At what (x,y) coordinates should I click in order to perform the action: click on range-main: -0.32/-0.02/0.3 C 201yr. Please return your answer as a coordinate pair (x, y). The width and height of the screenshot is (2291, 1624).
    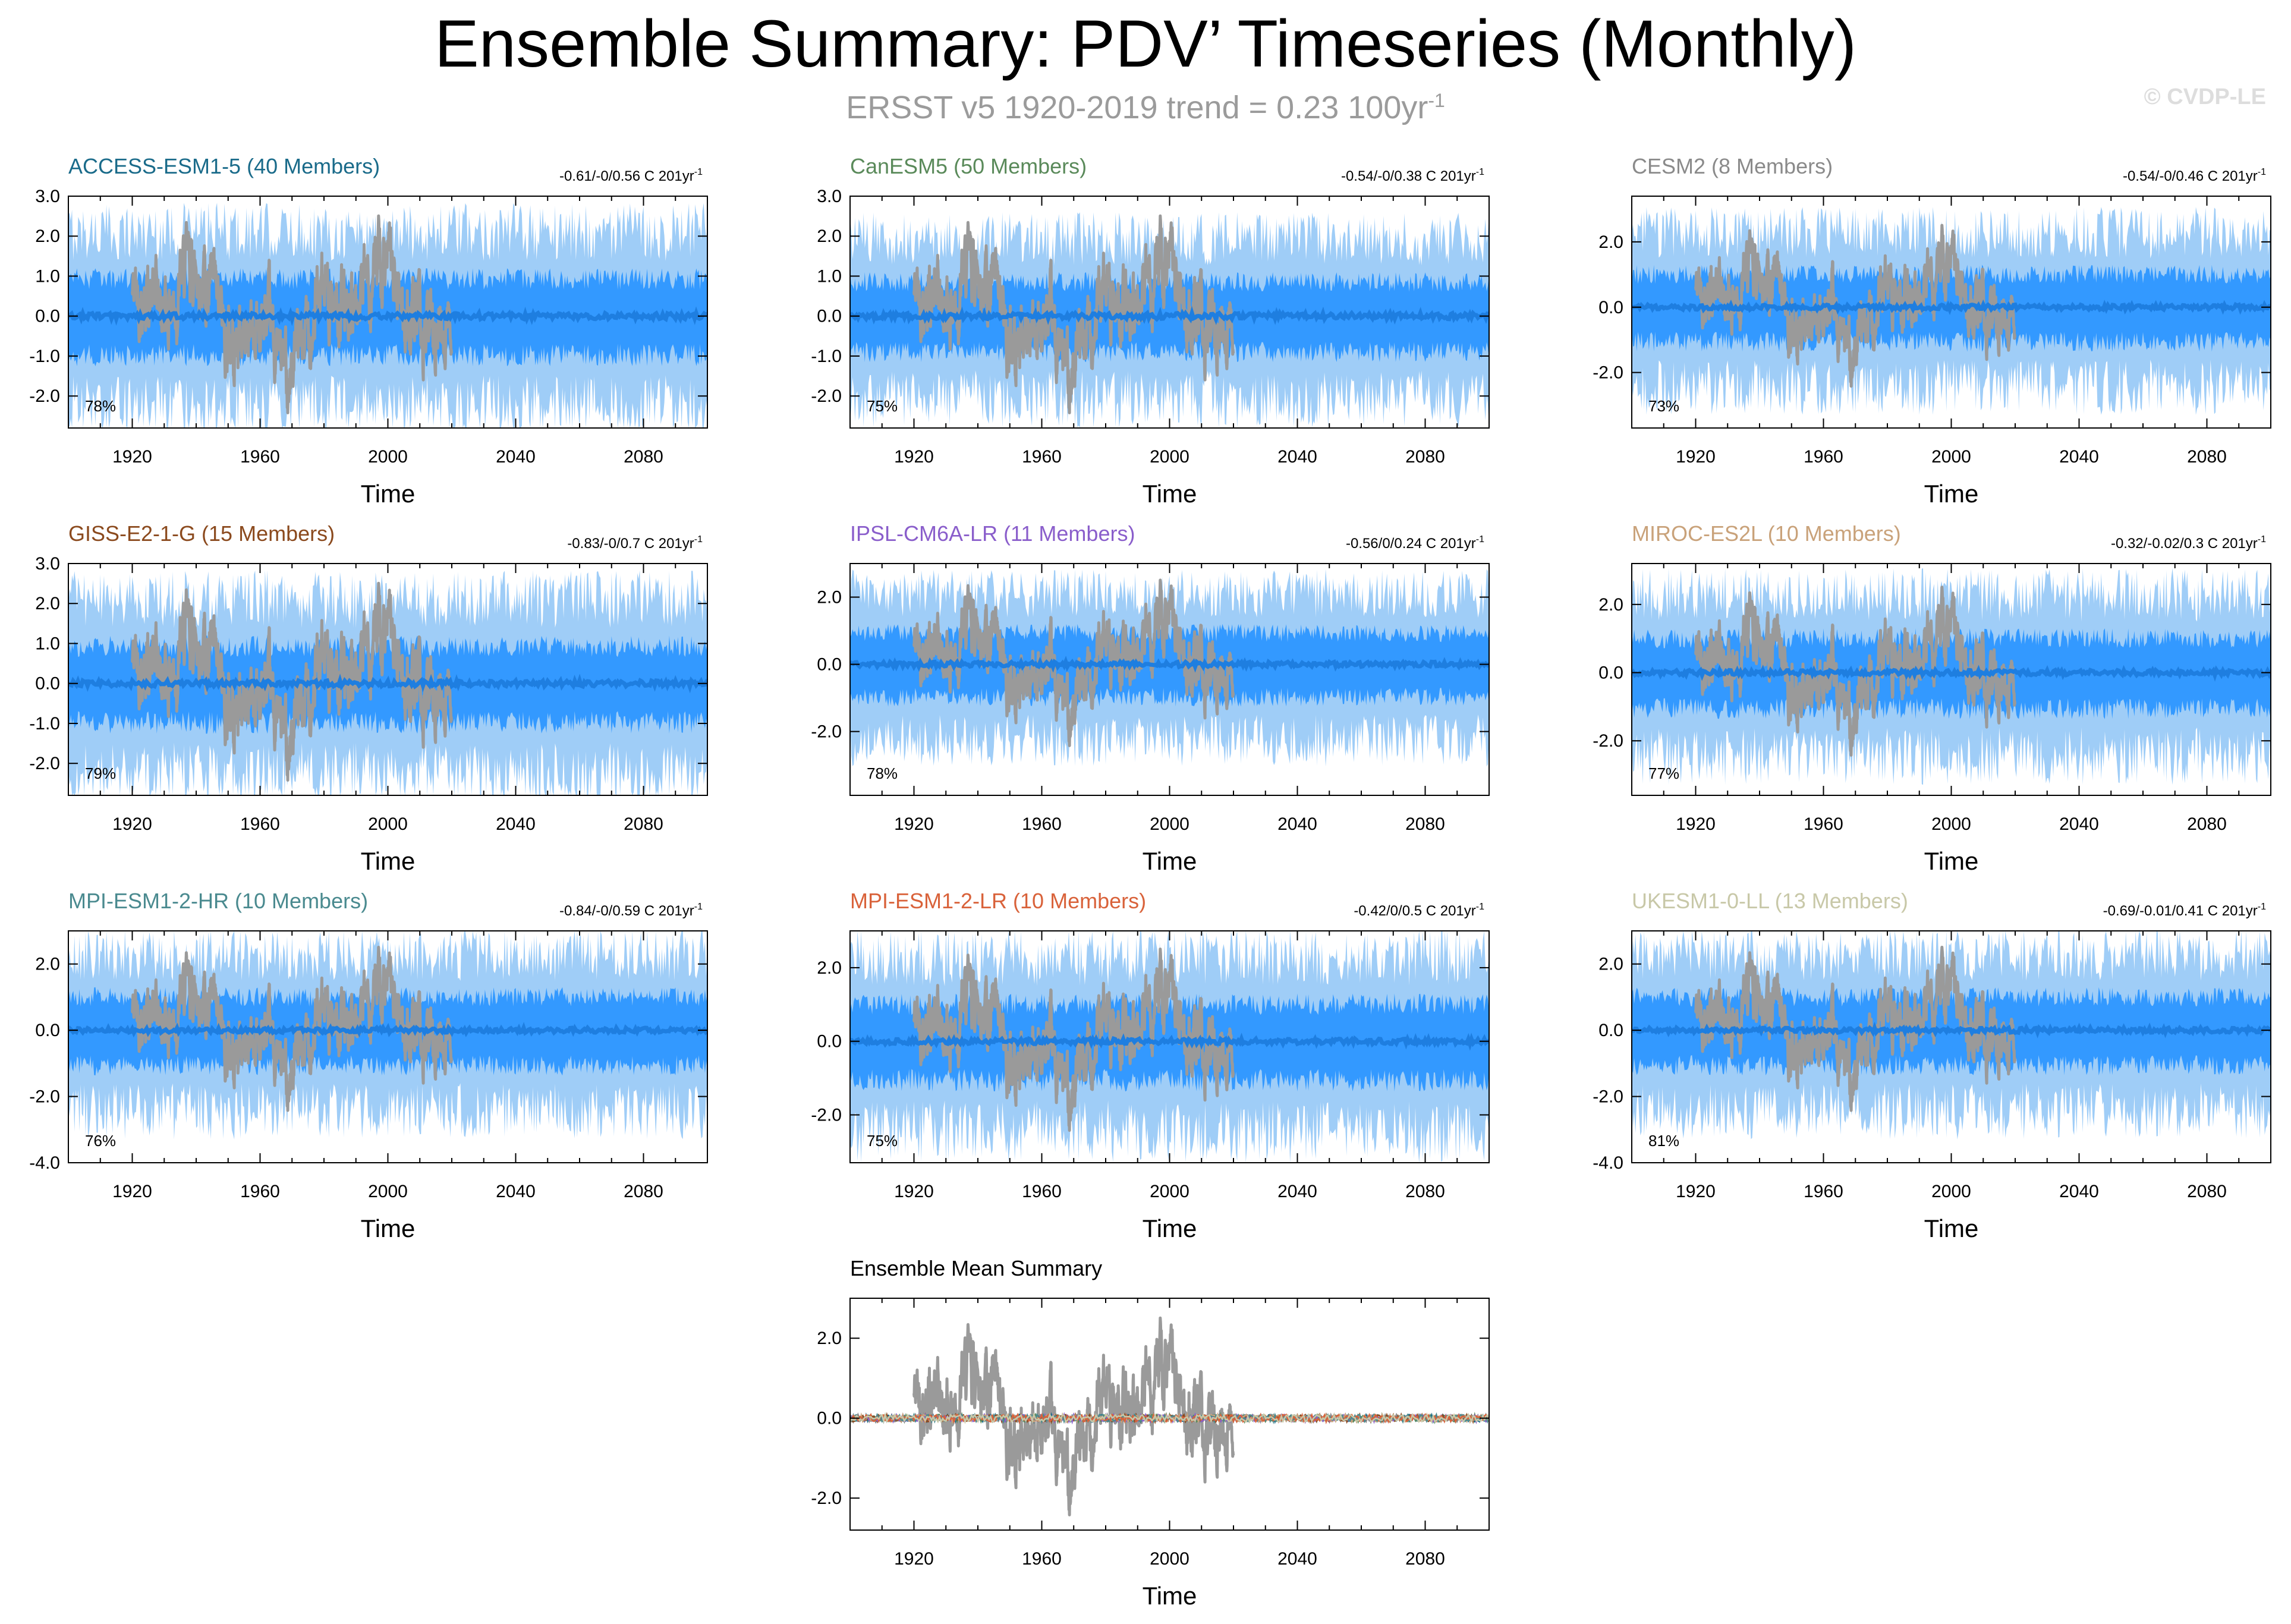
    Looking at the image, I should click on (2184, 544).